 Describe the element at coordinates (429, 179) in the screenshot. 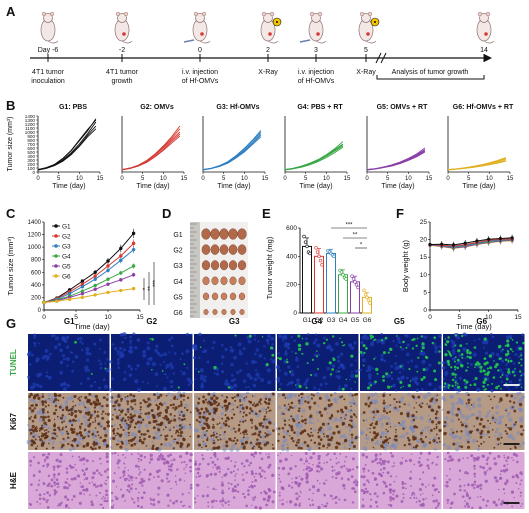

I see `x-tick-label: 15` at that location.